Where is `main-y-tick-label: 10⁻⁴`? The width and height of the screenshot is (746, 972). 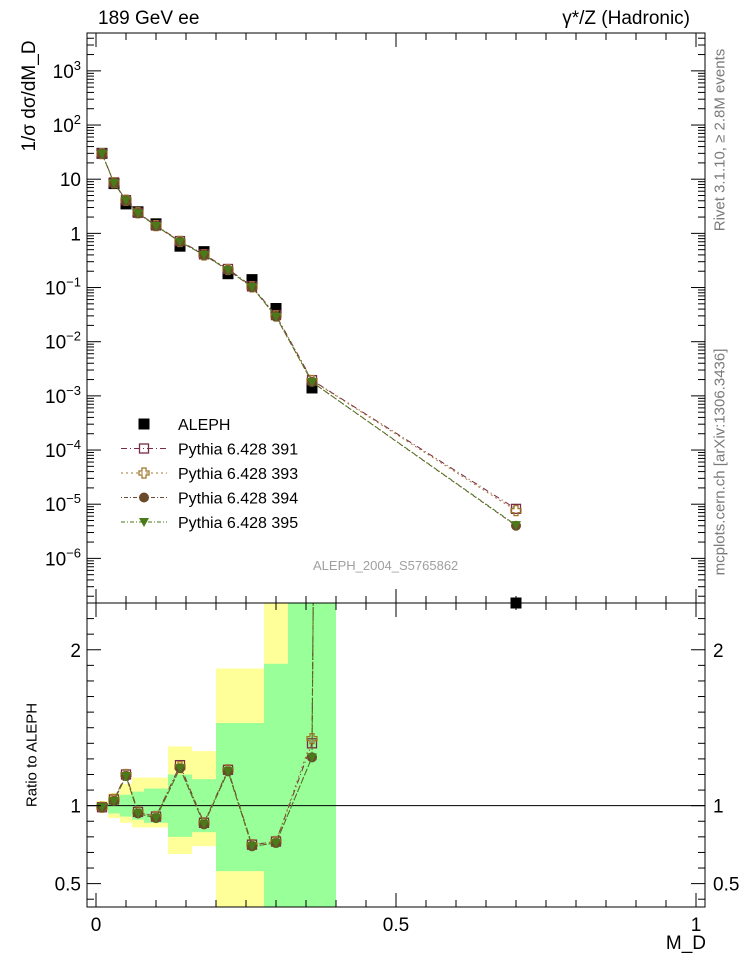
main-y-tick-label: 10⁻⁴ is located at coordinates (63, 449).